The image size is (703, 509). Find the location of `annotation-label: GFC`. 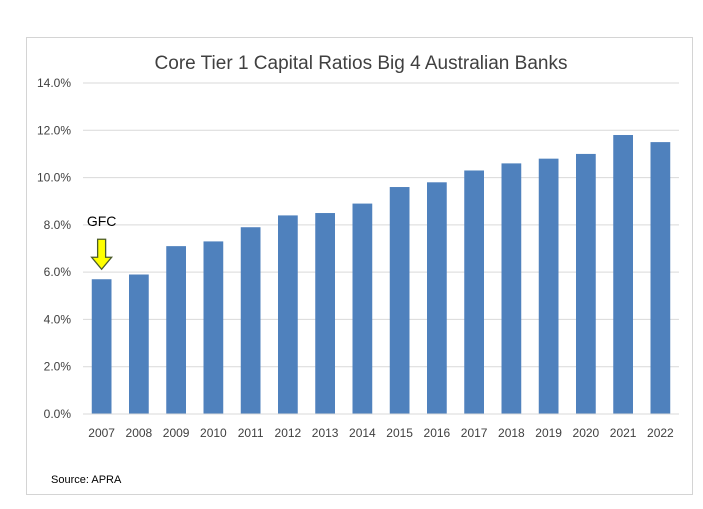

annotation-label: GFC is located at coordinates (102, 221).